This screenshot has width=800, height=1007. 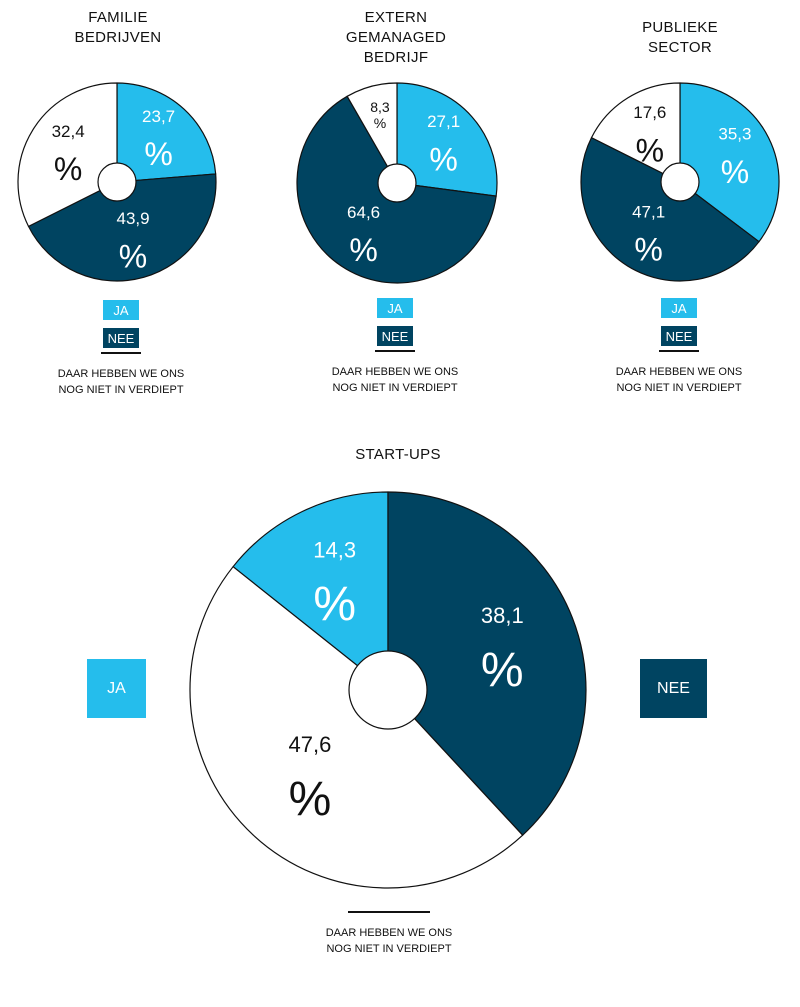 I want to click on data-label-familie-nee: 43,9, so click(x=132, y=218).